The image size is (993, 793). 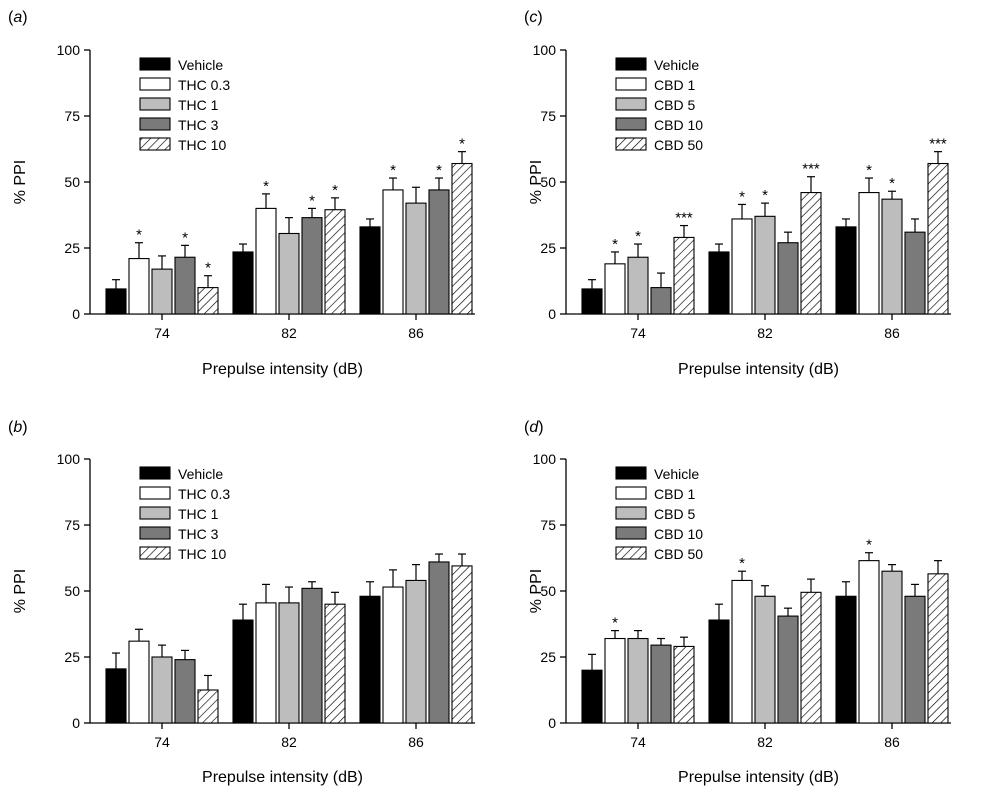 I want to click on panel-letter: (a), so click(x=18, y=17).